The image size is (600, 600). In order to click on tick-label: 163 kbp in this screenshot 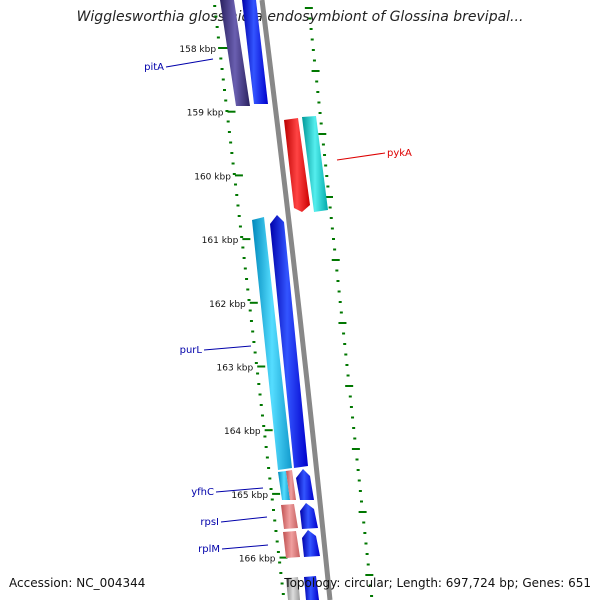, I will do `click(235, 369)`.